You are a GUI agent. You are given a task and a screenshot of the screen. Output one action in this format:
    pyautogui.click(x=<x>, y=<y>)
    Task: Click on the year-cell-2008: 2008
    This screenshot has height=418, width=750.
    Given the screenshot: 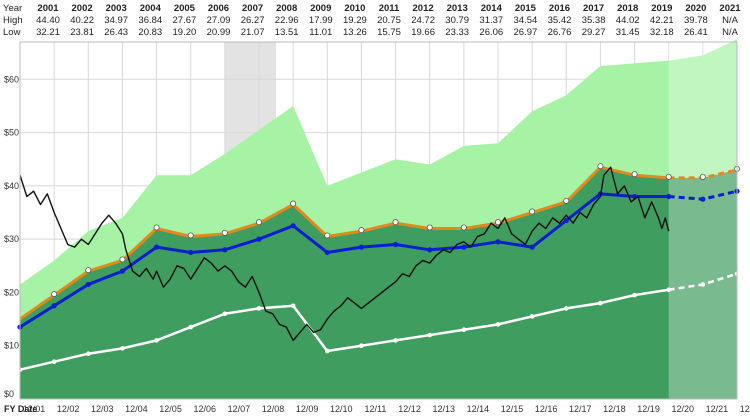 What is the action you would take?
    pyautogui.click(x=287, y=8)
    